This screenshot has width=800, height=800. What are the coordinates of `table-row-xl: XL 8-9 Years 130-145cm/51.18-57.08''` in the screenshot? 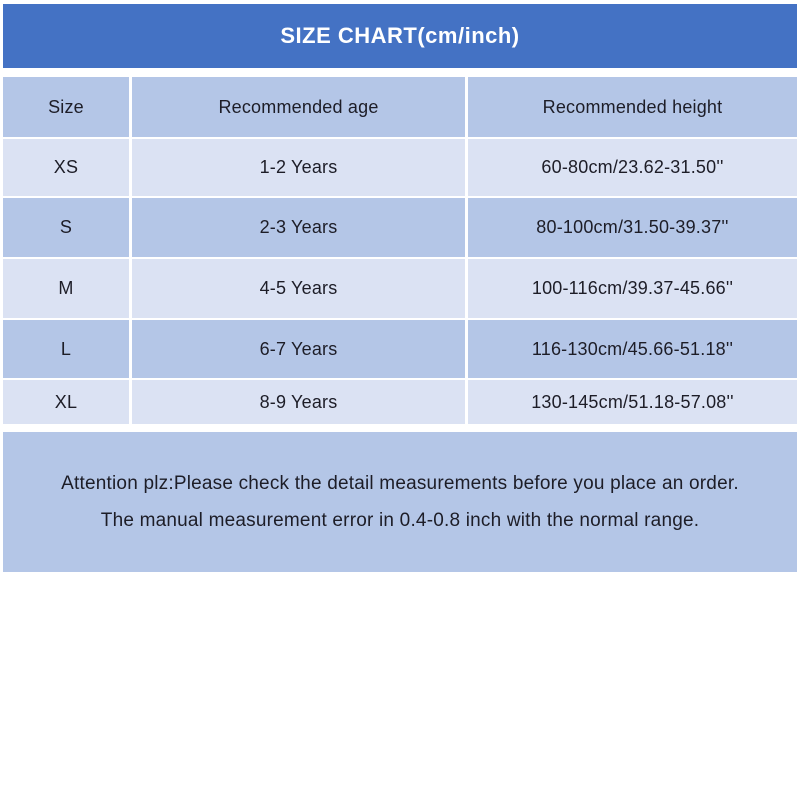 It's located at (400, 402).